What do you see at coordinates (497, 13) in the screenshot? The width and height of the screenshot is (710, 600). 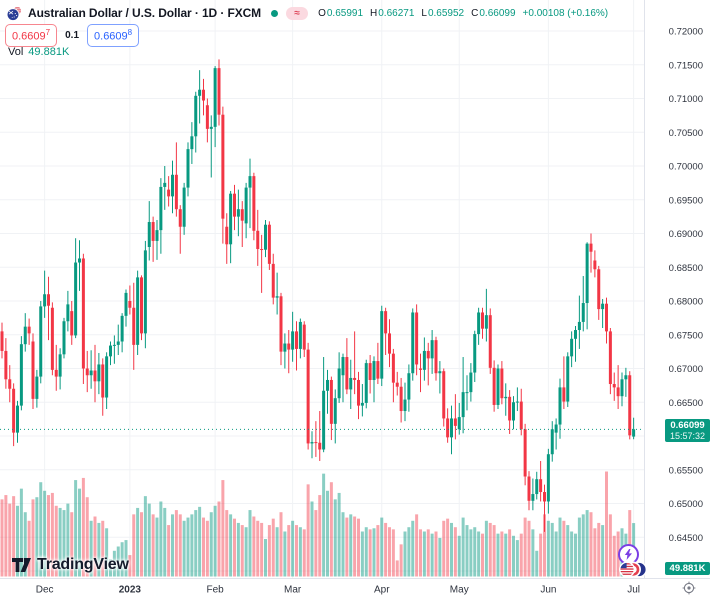 I see `close-value: 0.66099` at bounding box center [497, 13].